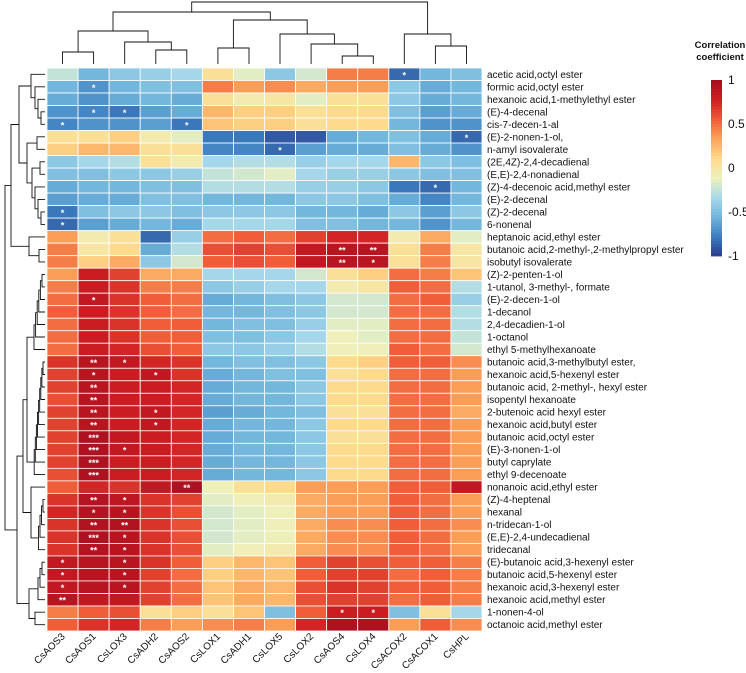  I want to click on row-label: hexanoic acid,1-methylethyl ester, so click(561, 100).